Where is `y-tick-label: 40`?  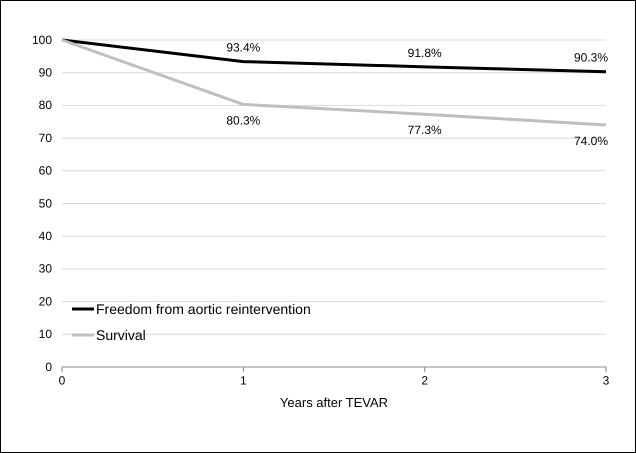
y-tick-label: 40 is located at coordinates (45, 236).